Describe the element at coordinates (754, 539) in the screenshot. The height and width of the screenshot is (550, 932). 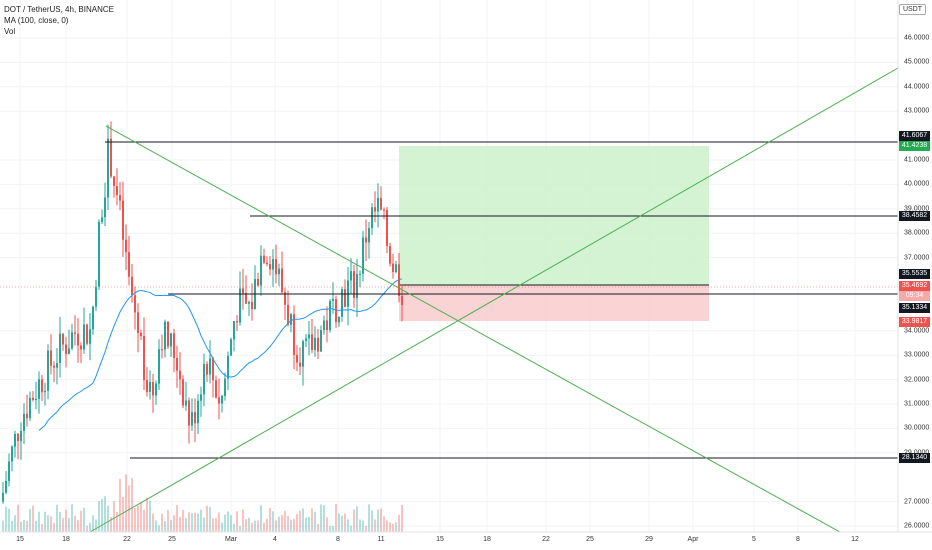
I see `time-tick-label: 5` at that location.